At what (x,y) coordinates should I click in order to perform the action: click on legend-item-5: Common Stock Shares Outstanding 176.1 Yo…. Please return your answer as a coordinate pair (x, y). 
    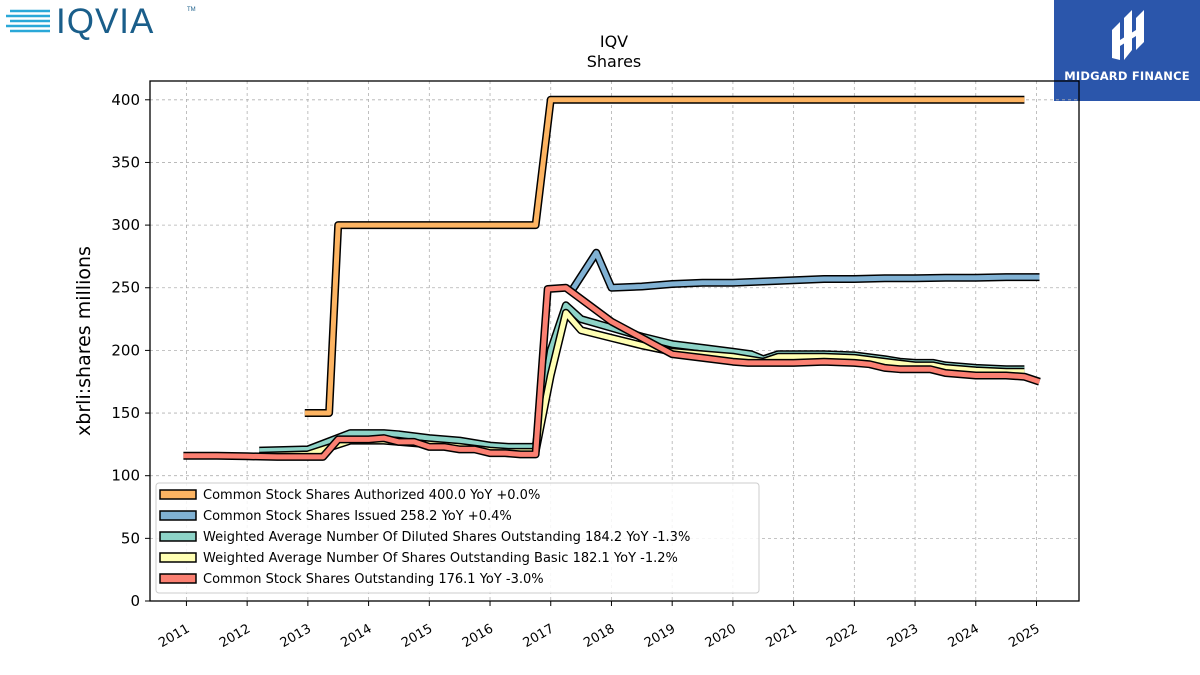
    Looking at the image, I should click on (351, 579).